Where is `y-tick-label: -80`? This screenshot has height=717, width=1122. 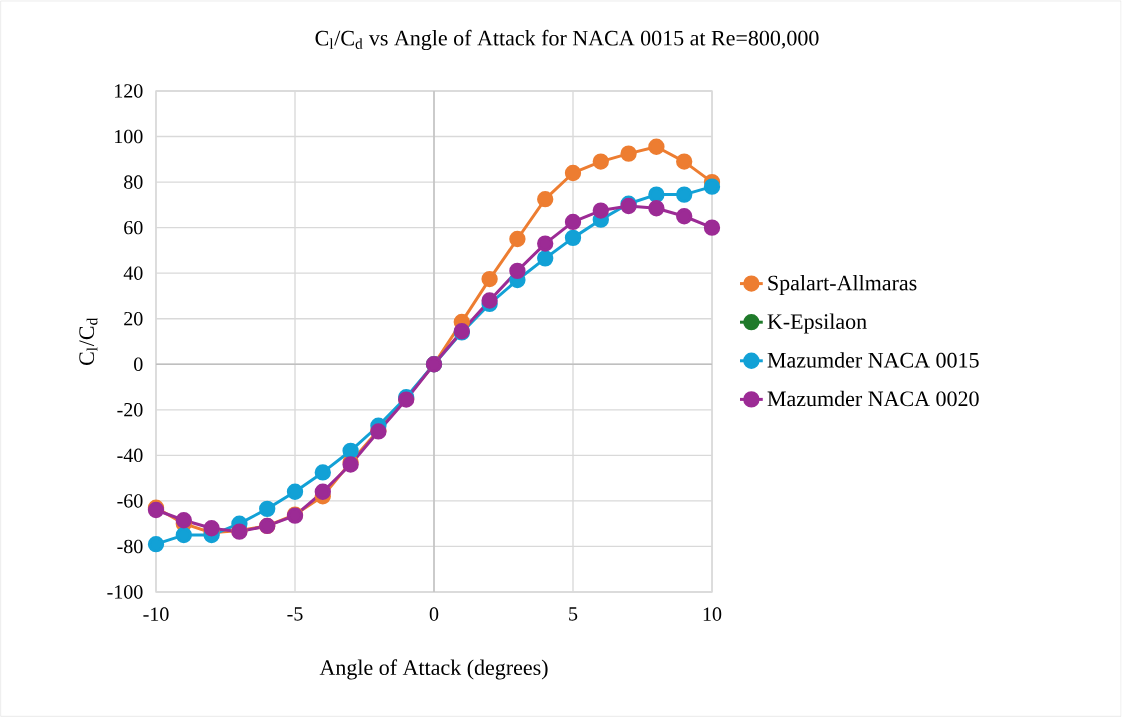 y-tick-label: -80 is located at coordinates (130, 546).